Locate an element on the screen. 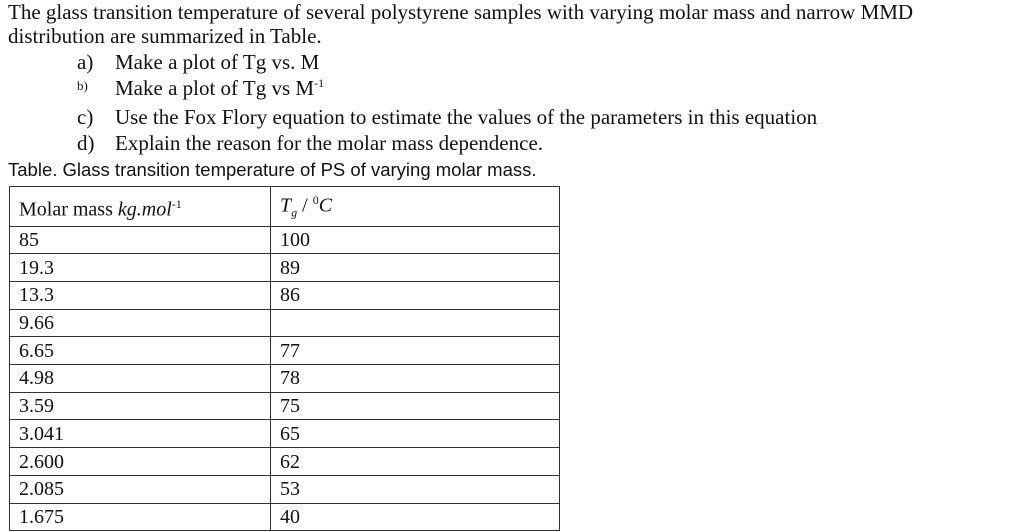 This screenshot has width=1015, height=532. cell-tg: 40 is located at coordinates (415, 517).